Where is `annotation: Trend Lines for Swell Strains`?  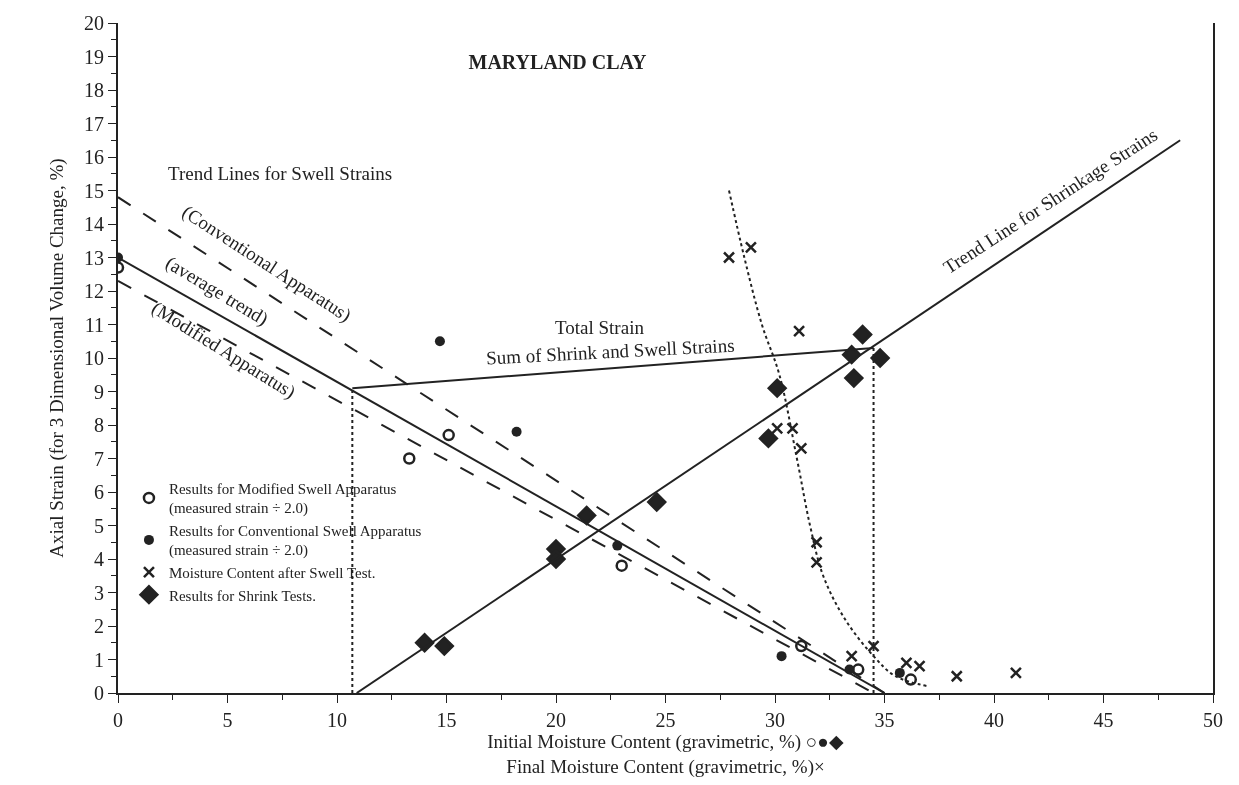
annotation: Trend Lines for Swell Strains is located at coordinates (280, 173).